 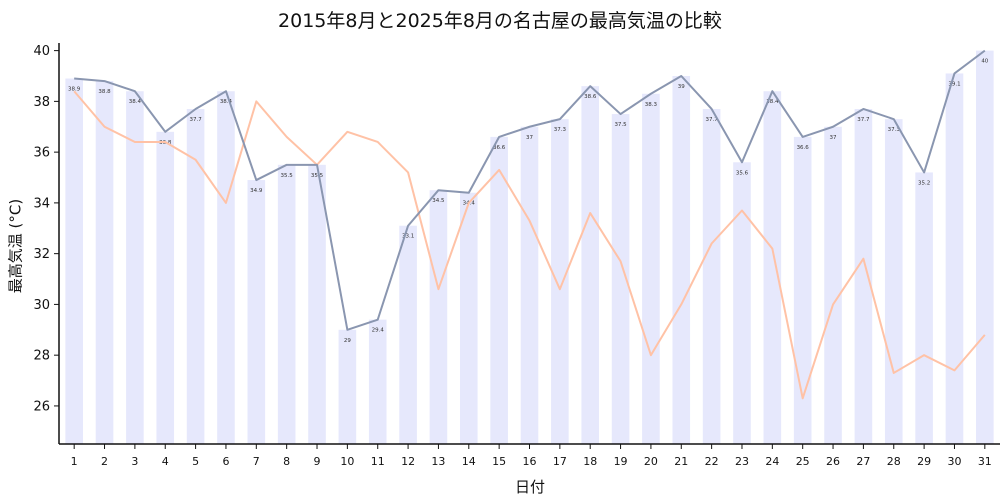 I want to click on bar-value-label: 38.3, so click(x=651, y=105).